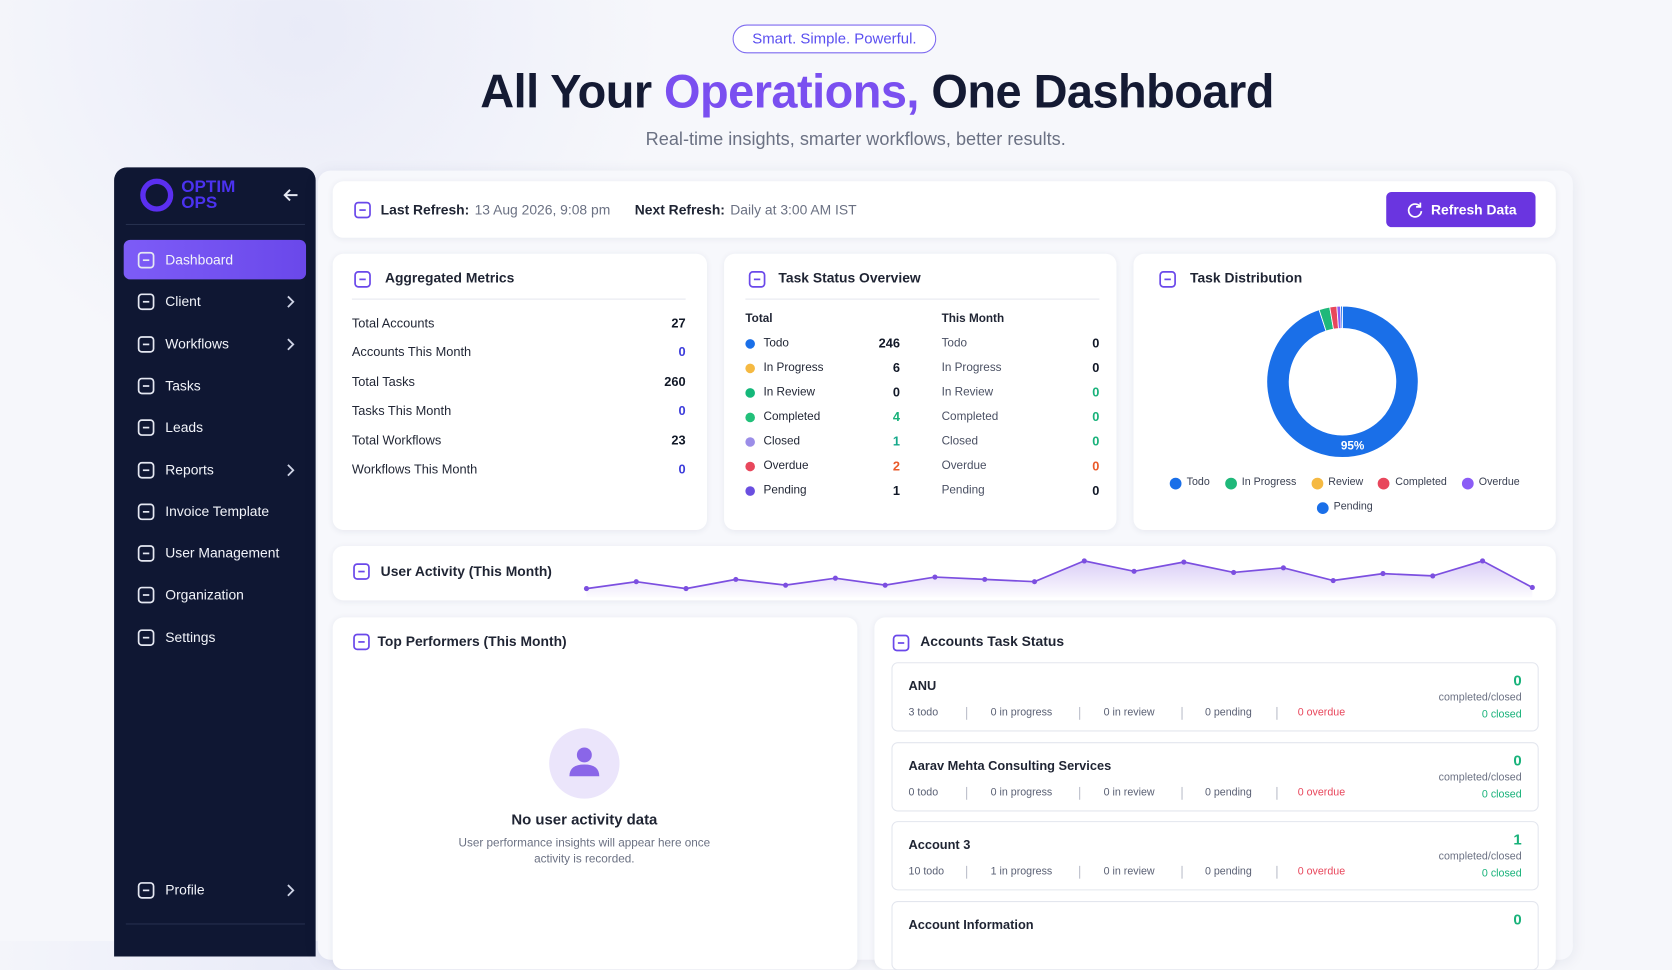 The image size is (1672, 970). I want to click on legend-item: Todo, so click(1189, 483).